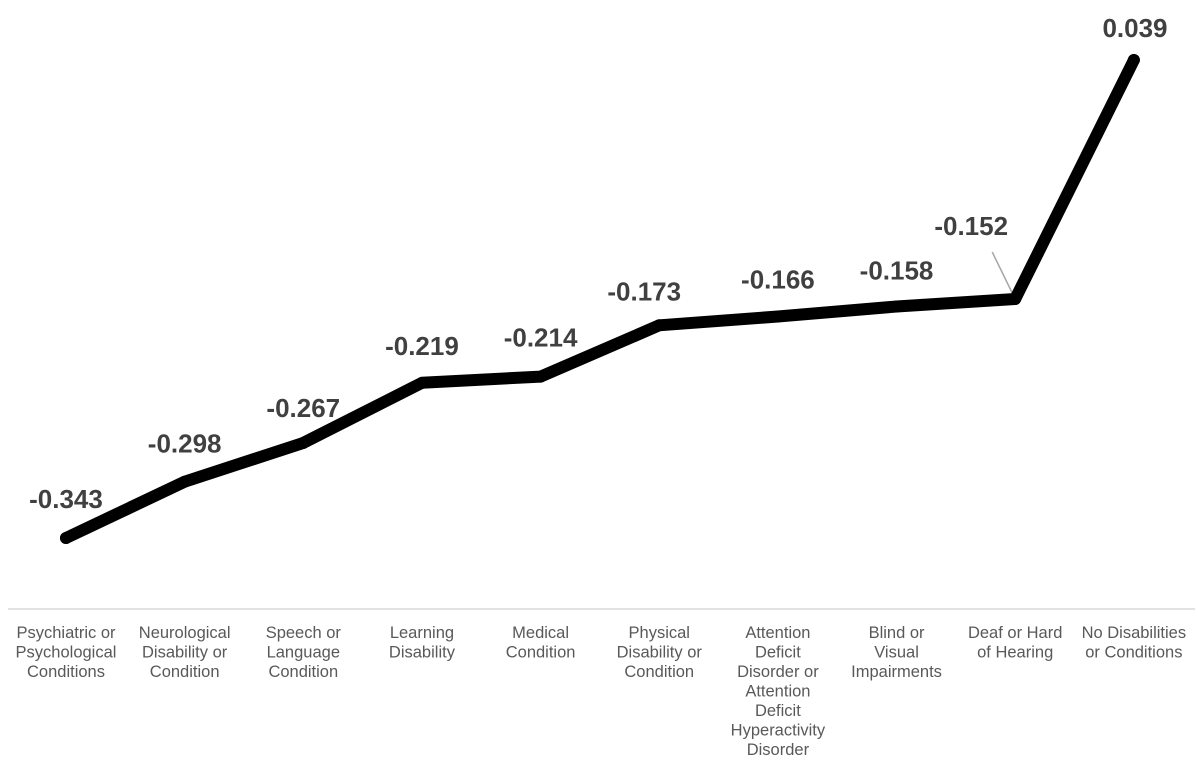 This screenshot has height=768, width=1198. What do you see at coordinates (778, 280) in the screenshot?
I see `data-label-7: -0.166` at bounding box center [778, 280].